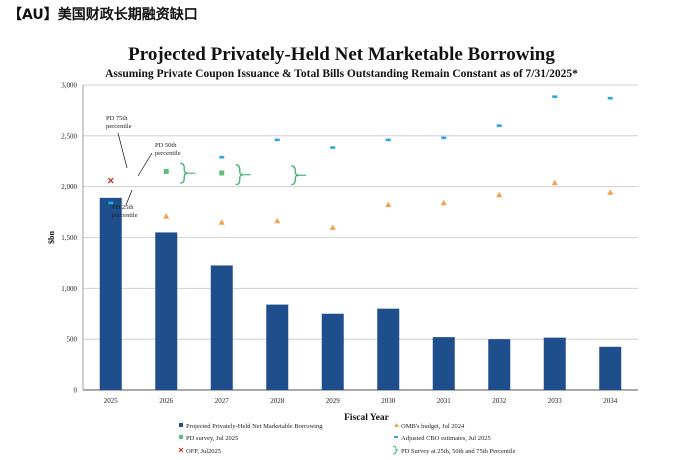 This screenshot has width=683, height=460. Describe the element at coordinates (277, 401) in the screenshot. I see `x-tick-label: 2028` at that location.